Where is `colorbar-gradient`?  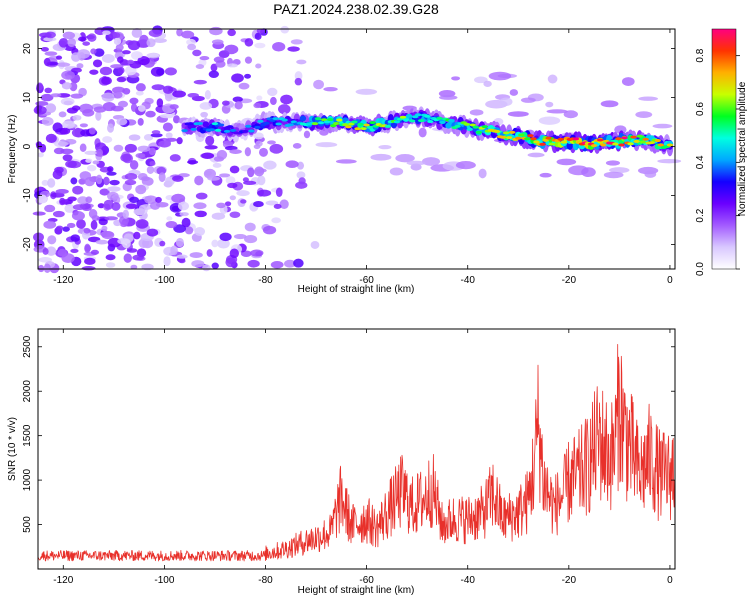
colorbar-gradient is located at coordinates (724, 149).